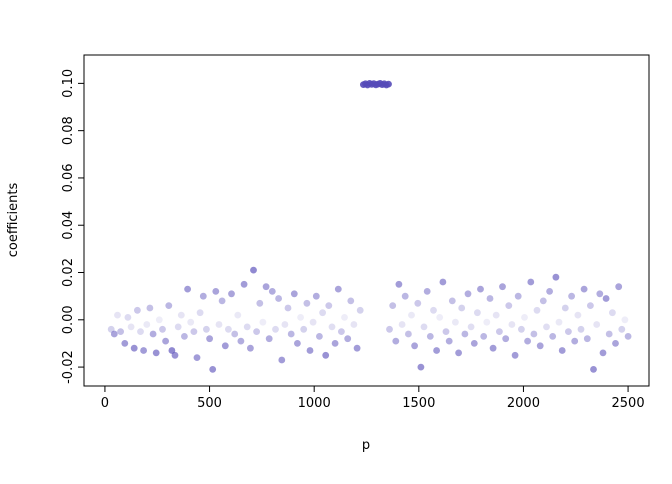 The width and height of the screenshot is (672, 484). Describe the element at coordinates (366, 445) in the screenshot. I see `x-axis-title: p` at that location.